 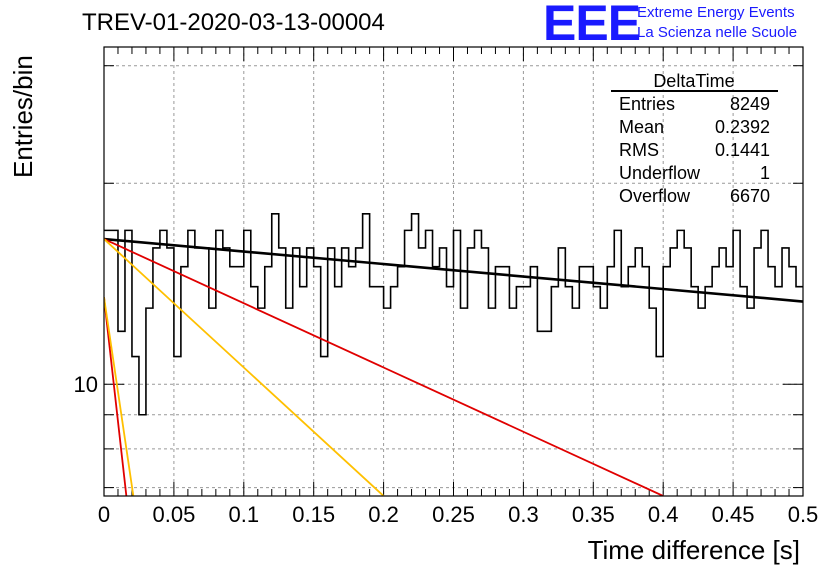 I want to click on logo-line-1: Extreme Energy Events, so click(x=716, y=12).